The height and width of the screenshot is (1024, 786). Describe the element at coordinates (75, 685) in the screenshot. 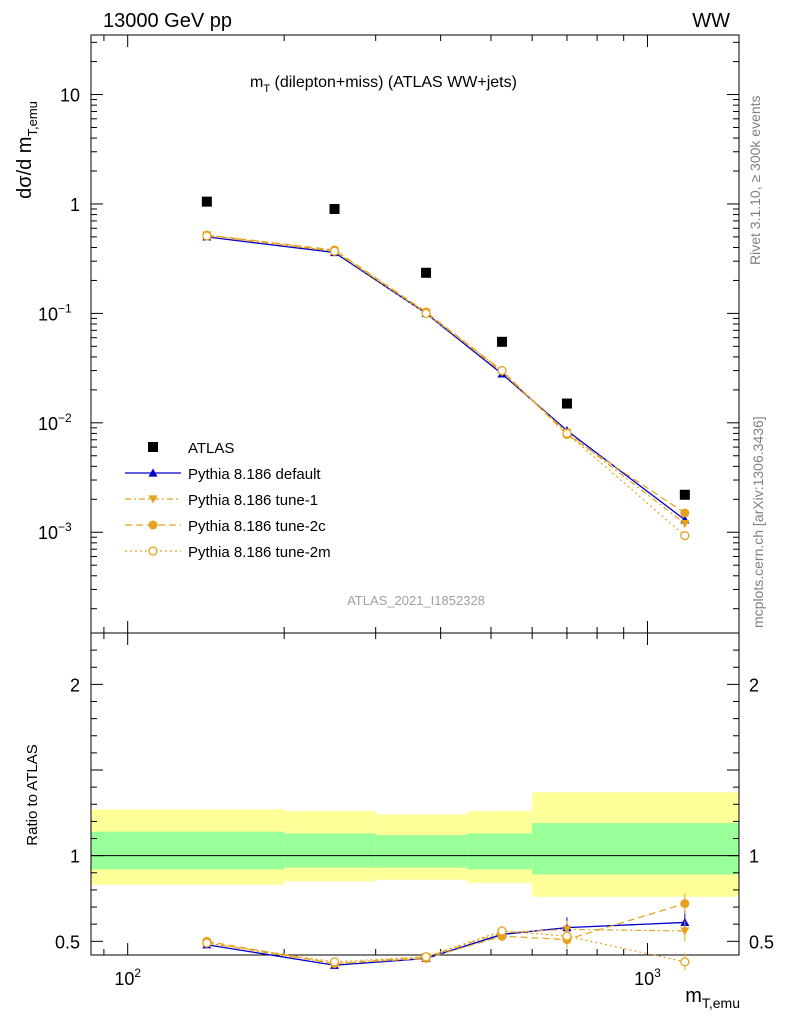

I see `ratio-tick-label-left-0: 2` at that location.